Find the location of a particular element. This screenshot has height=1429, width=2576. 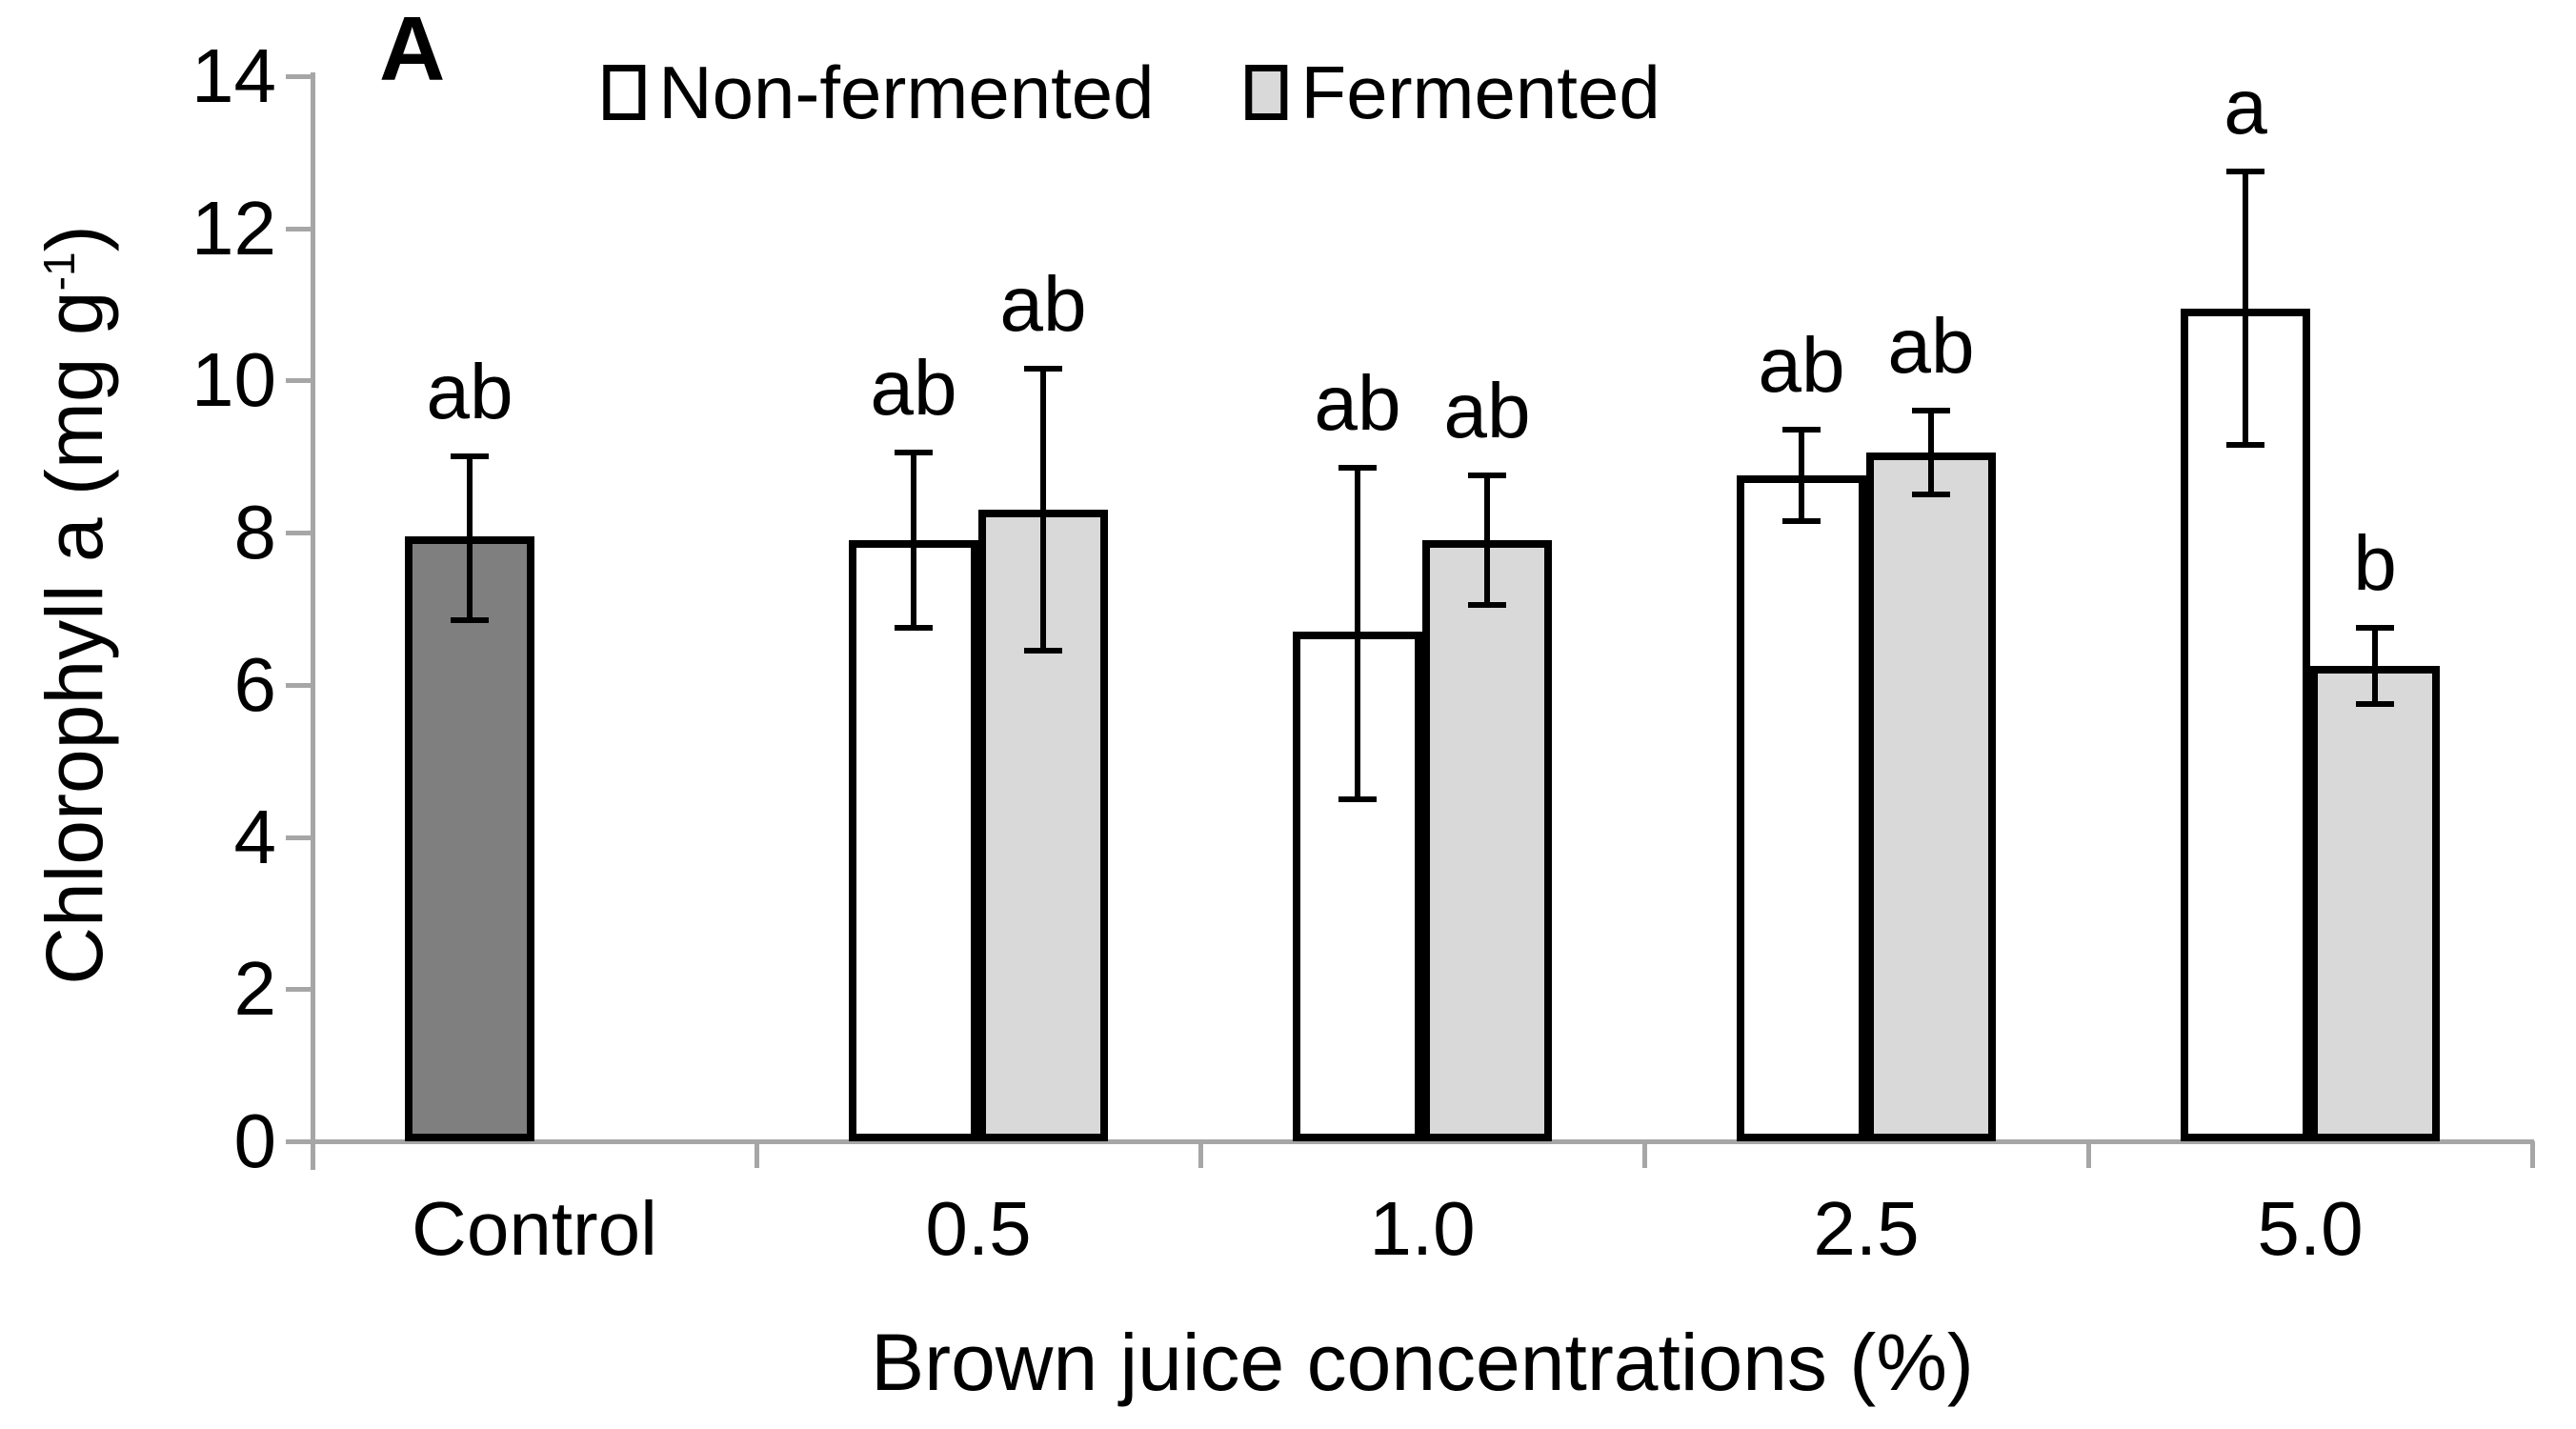

x-category-label-1-0: 1.0 is located at coordinates (1422, 1228).